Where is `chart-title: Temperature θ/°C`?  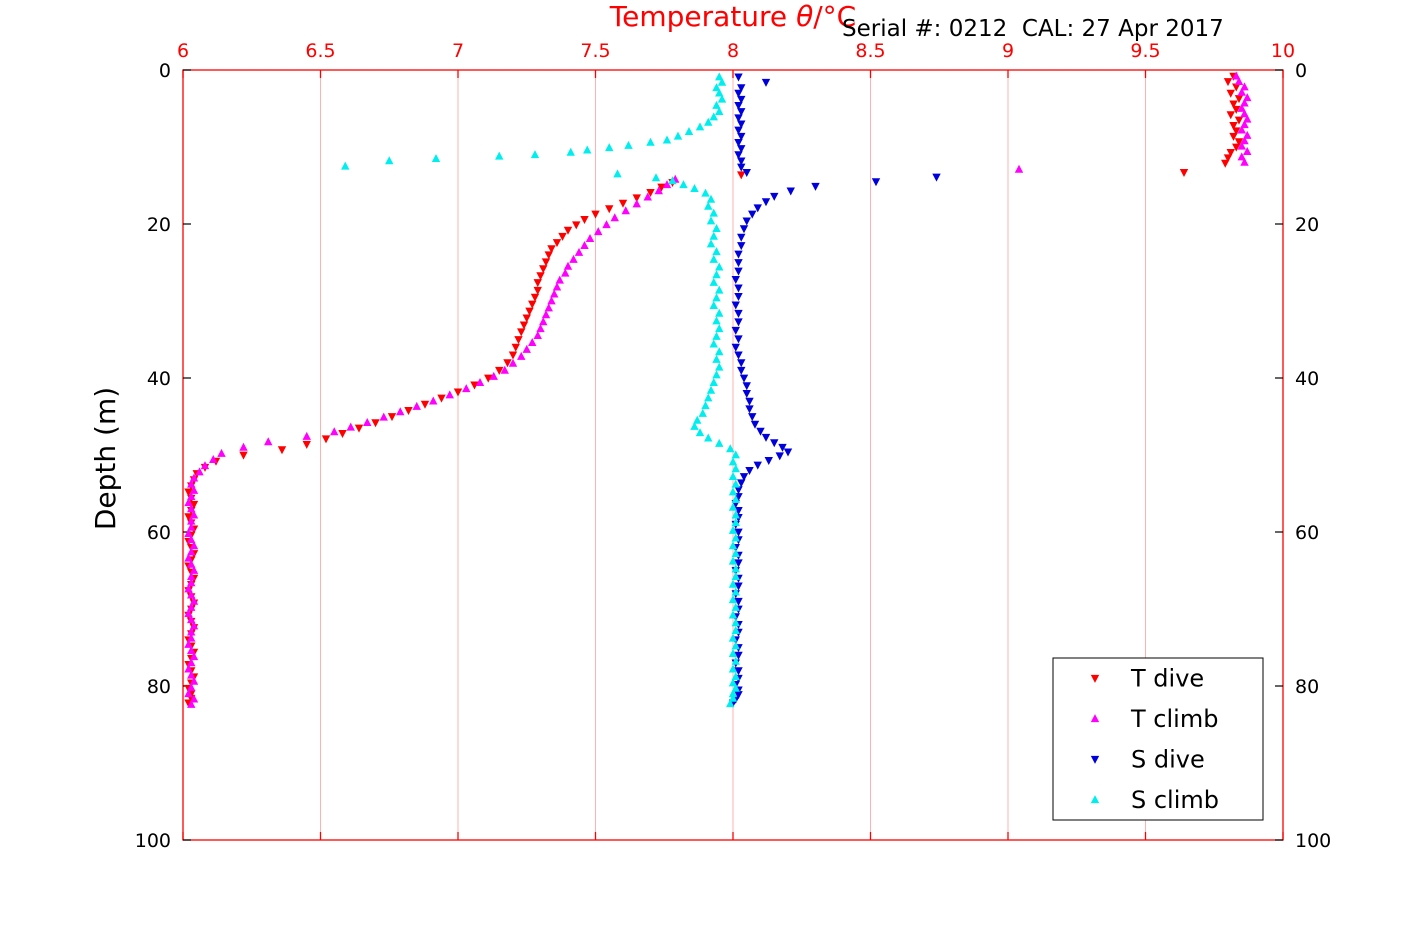 chart-title: Temperature θ/°C is located at coordinates (733, 16).